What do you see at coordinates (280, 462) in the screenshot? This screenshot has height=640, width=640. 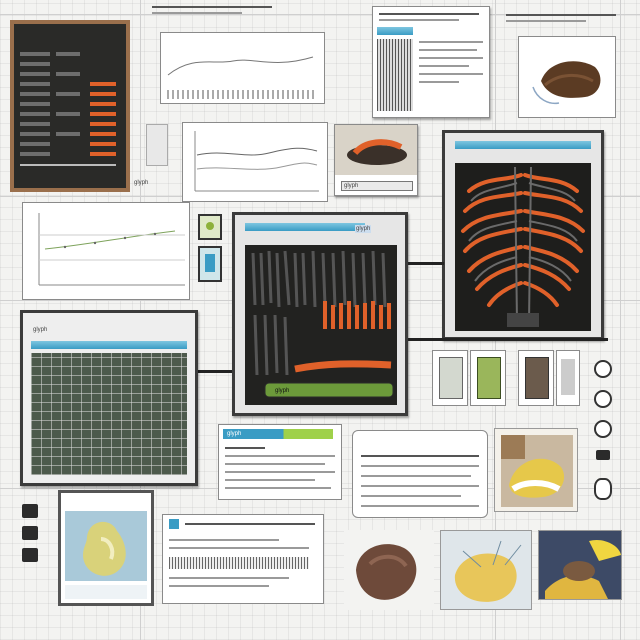 I see `info-panel: glyph` at bounding box center [280, 462].